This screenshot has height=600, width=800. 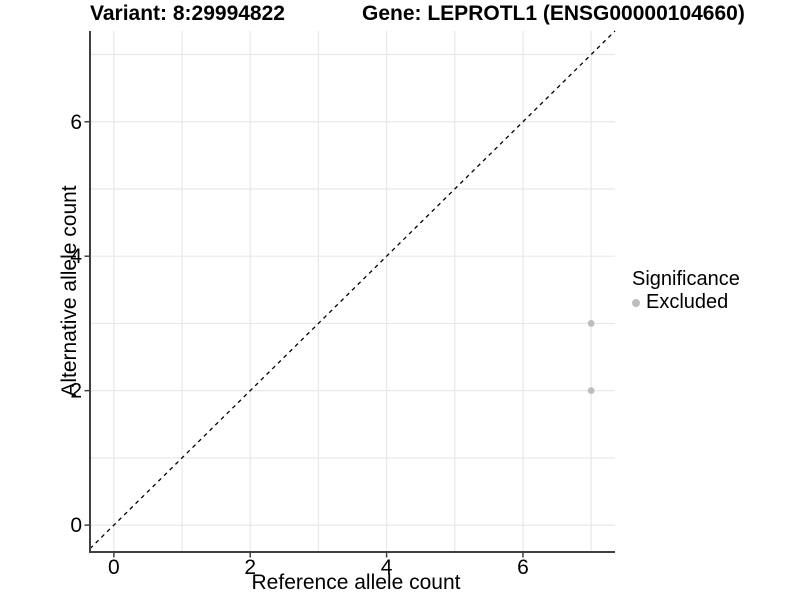 I want to click on x-axis-label: Reference allele count, so click(x=356, y=582).